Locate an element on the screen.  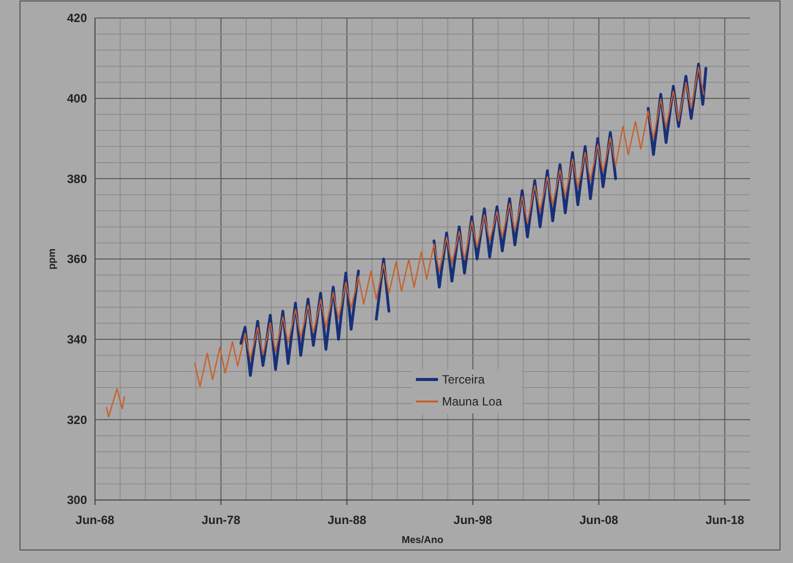
x-tick-label: Jun-18 is located at coordinates (724, 520).